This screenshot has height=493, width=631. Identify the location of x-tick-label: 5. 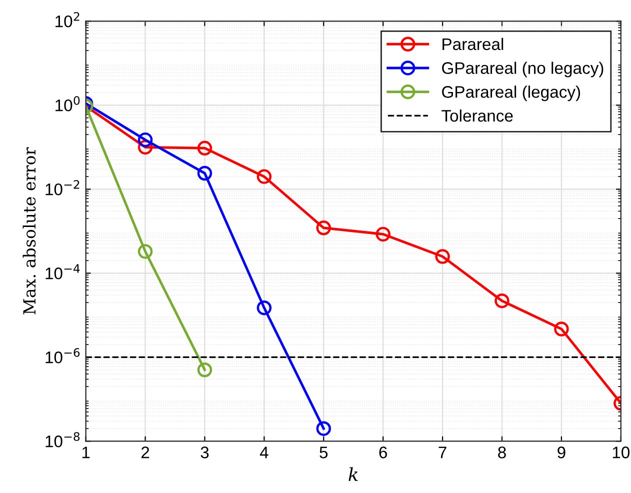
(324, 452).